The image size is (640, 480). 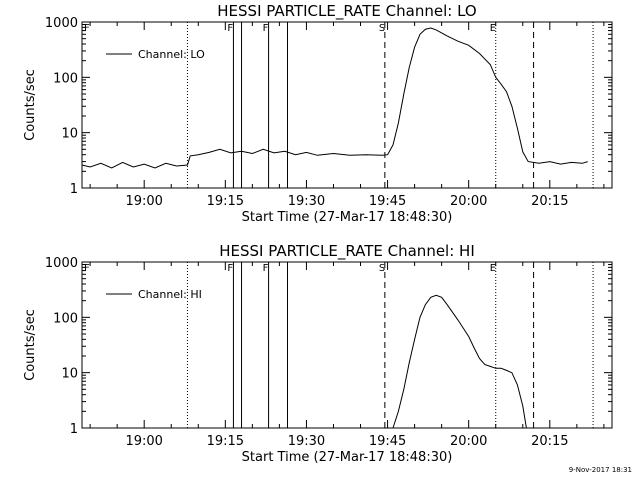 What do you see at coordinates (600, 470) in the screenshot?
I see `generation-timestamp: 9-Nov-2017 18:31` at bounding box center [600, 470].